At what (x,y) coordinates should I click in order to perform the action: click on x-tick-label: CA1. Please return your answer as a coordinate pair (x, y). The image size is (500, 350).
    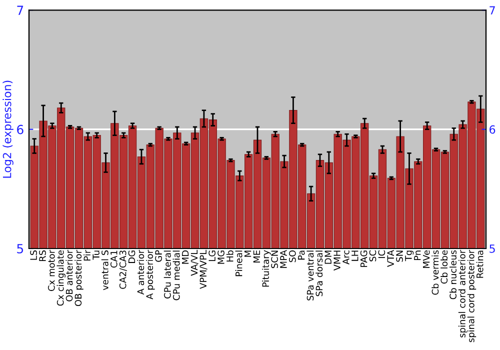
    Looking at the image, I should click on (114, 259).